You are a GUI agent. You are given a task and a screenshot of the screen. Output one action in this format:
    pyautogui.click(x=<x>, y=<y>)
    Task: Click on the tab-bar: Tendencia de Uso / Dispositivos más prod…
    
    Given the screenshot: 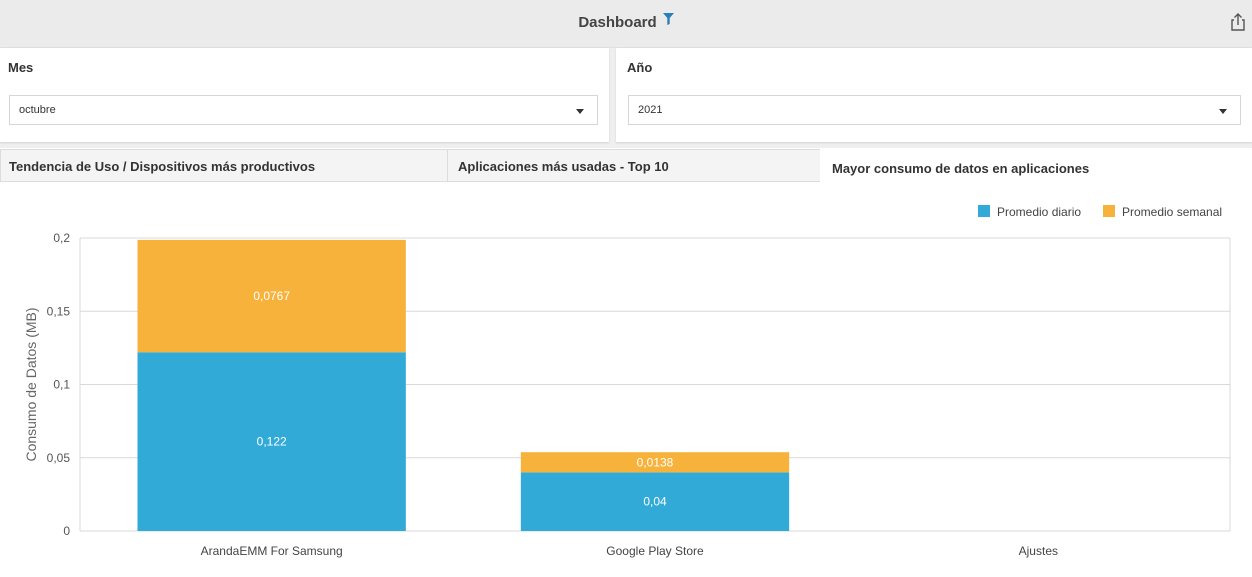 What is the action you would take?
    pyautogui.click(x=626, y=166)
    